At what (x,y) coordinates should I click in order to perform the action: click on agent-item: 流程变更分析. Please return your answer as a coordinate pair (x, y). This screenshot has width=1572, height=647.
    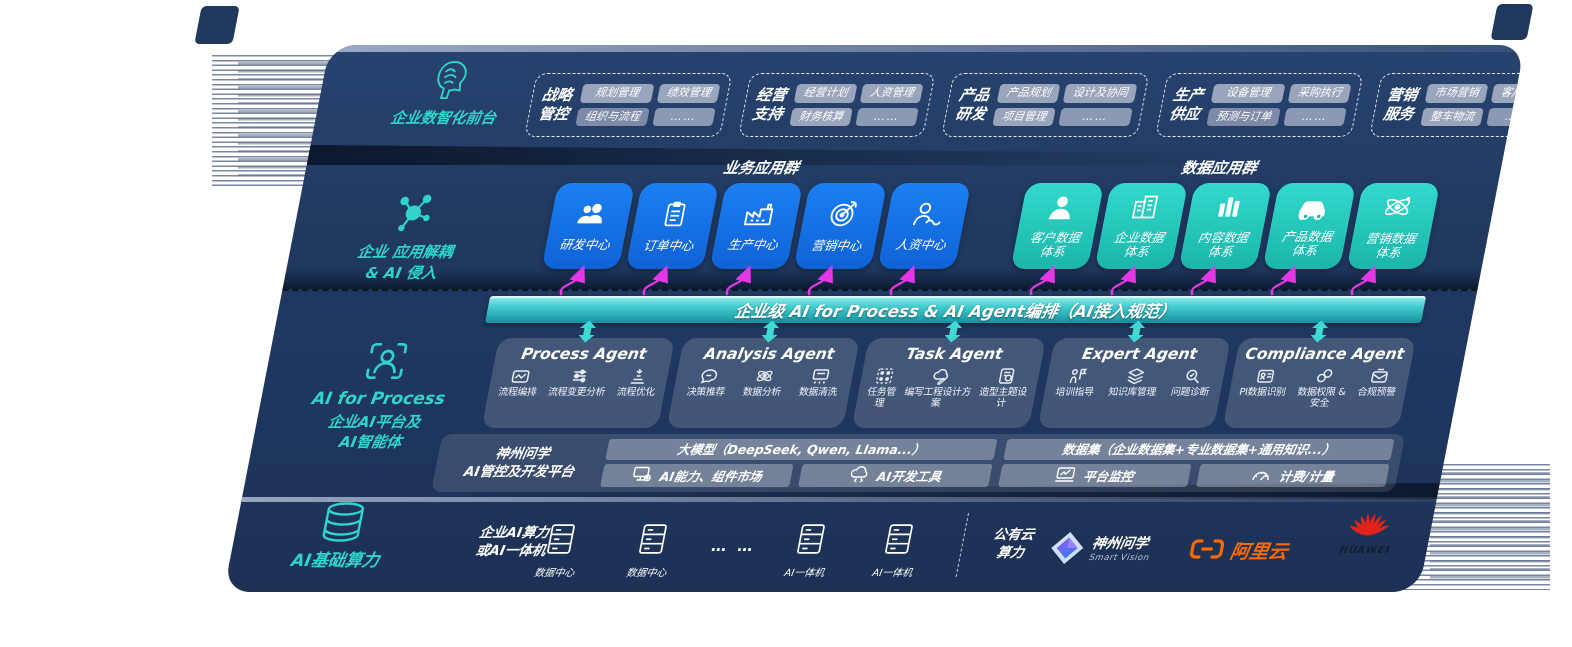
    Looking at the image, I should click on (578, 383).